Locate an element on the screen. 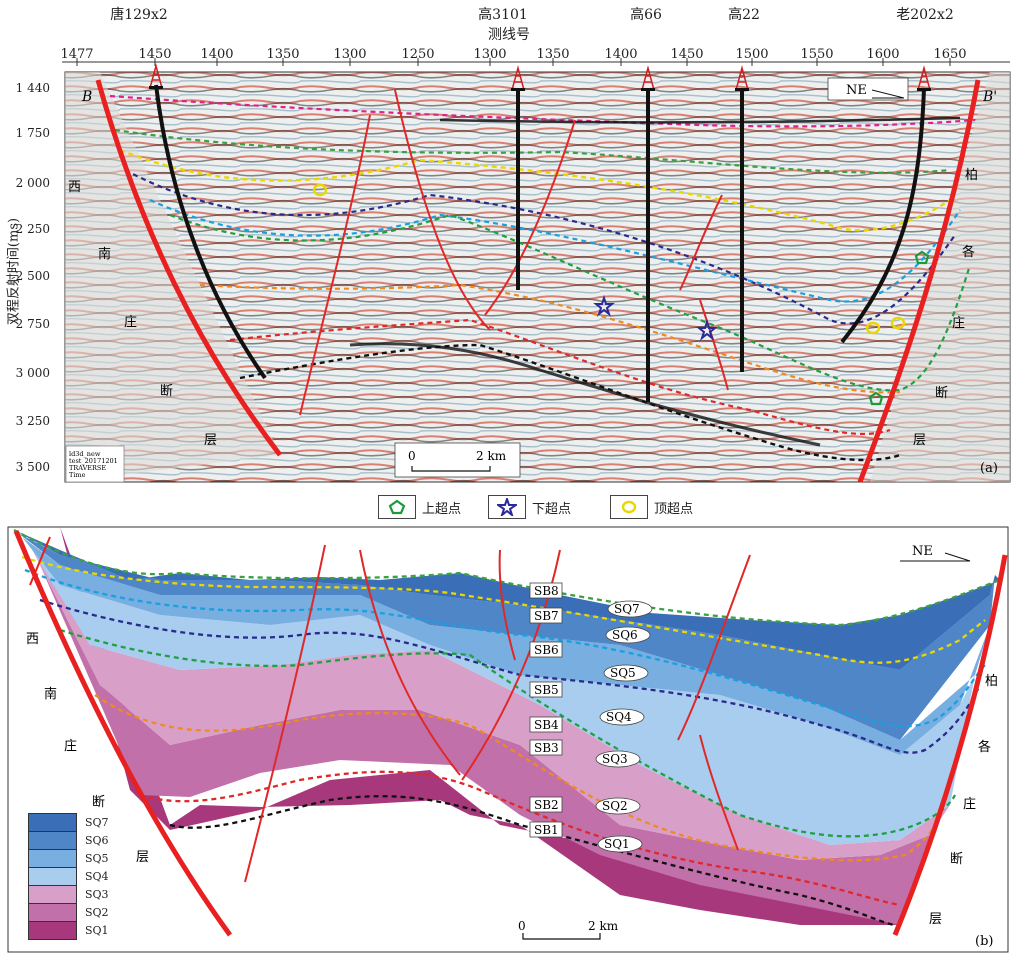  horizon-sb4-lightblue is located at coordinates (555, 250).